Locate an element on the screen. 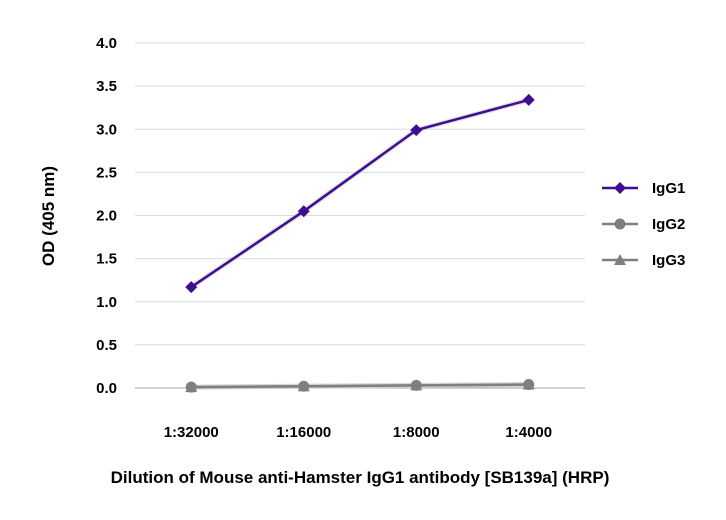 Image resolution: width=726 pixels, height=520 pixels. legend-label: IgG2 is located at coordinates (668, 224).